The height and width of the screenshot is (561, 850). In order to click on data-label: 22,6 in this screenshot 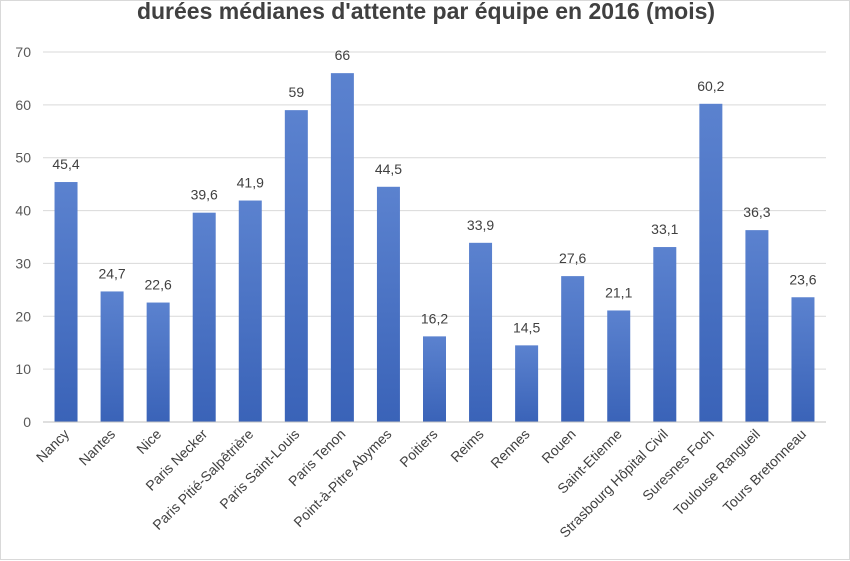, I will do `click(158, 285)`.